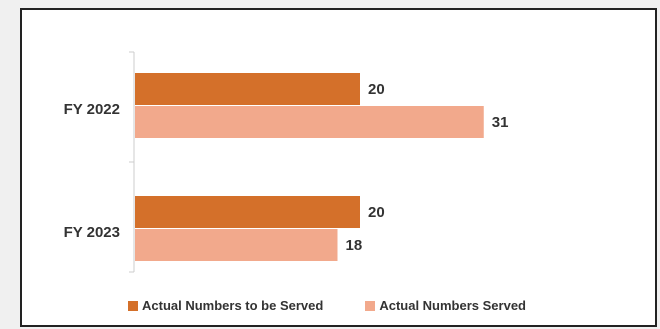 Image resolution: width=660 pixels, height=329 pixels. I want to click on data-label-series-1-cat-1: 20, so click(376, 89).